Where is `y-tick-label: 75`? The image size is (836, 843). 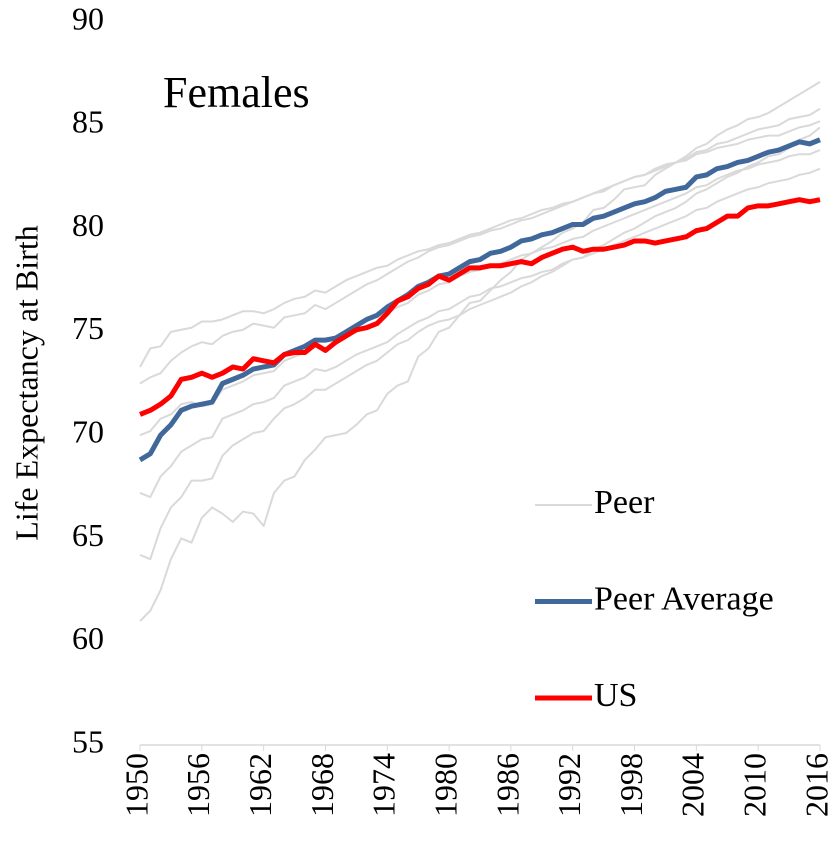
y-tick-label: 75 is located at coordinates (88, 328).